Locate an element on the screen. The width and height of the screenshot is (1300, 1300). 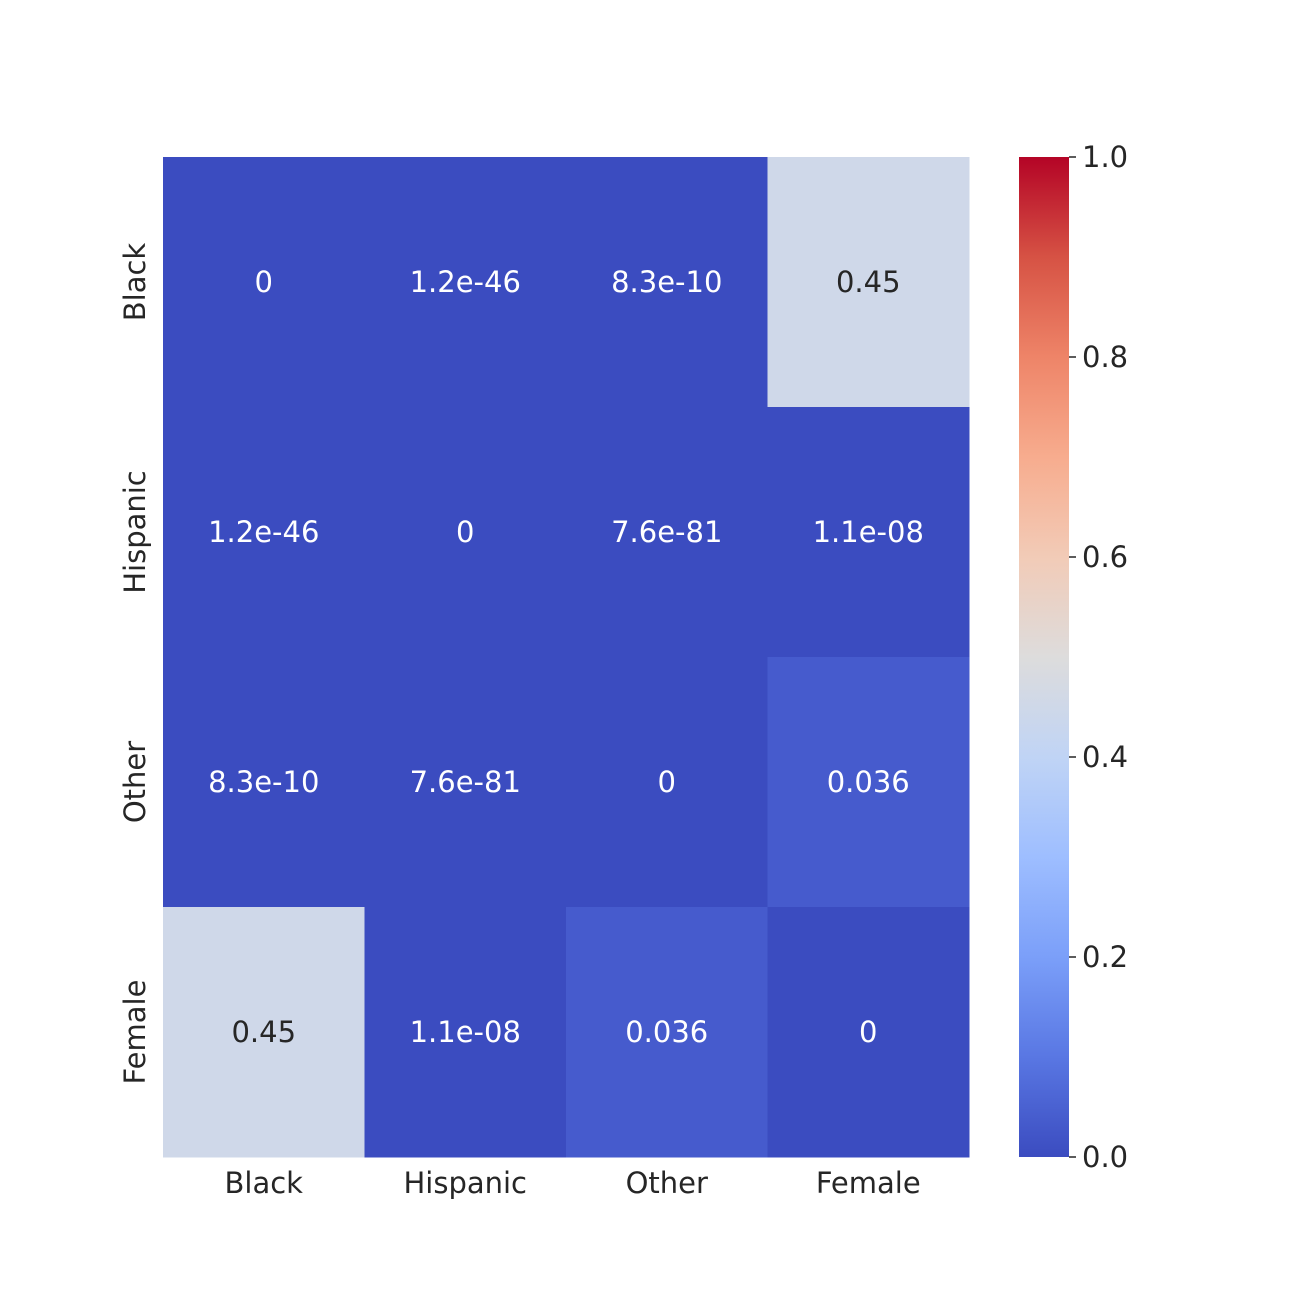
colorbar-tick-label: 0.0 is located at coordinates (1105, 1157).